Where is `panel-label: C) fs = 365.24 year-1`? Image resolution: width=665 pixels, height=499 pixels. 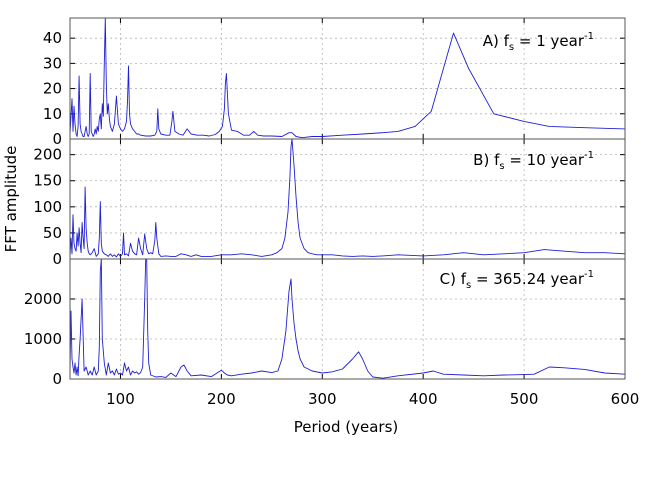 panel-label: C) fs = 365.24 year-1 is located at coordinates (517, 280).